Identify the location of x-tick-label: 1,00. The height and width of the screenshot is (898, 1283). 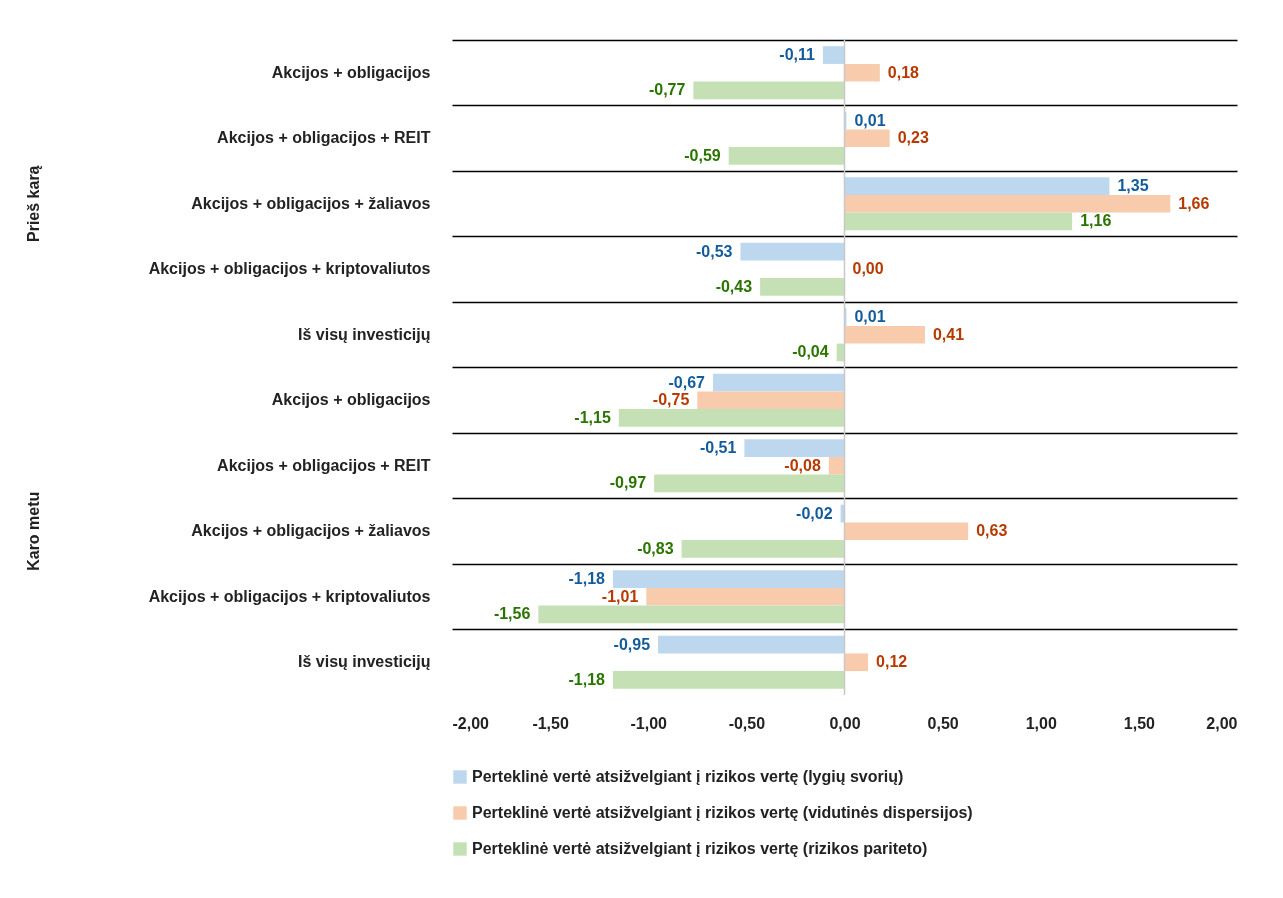
(1041, 723).